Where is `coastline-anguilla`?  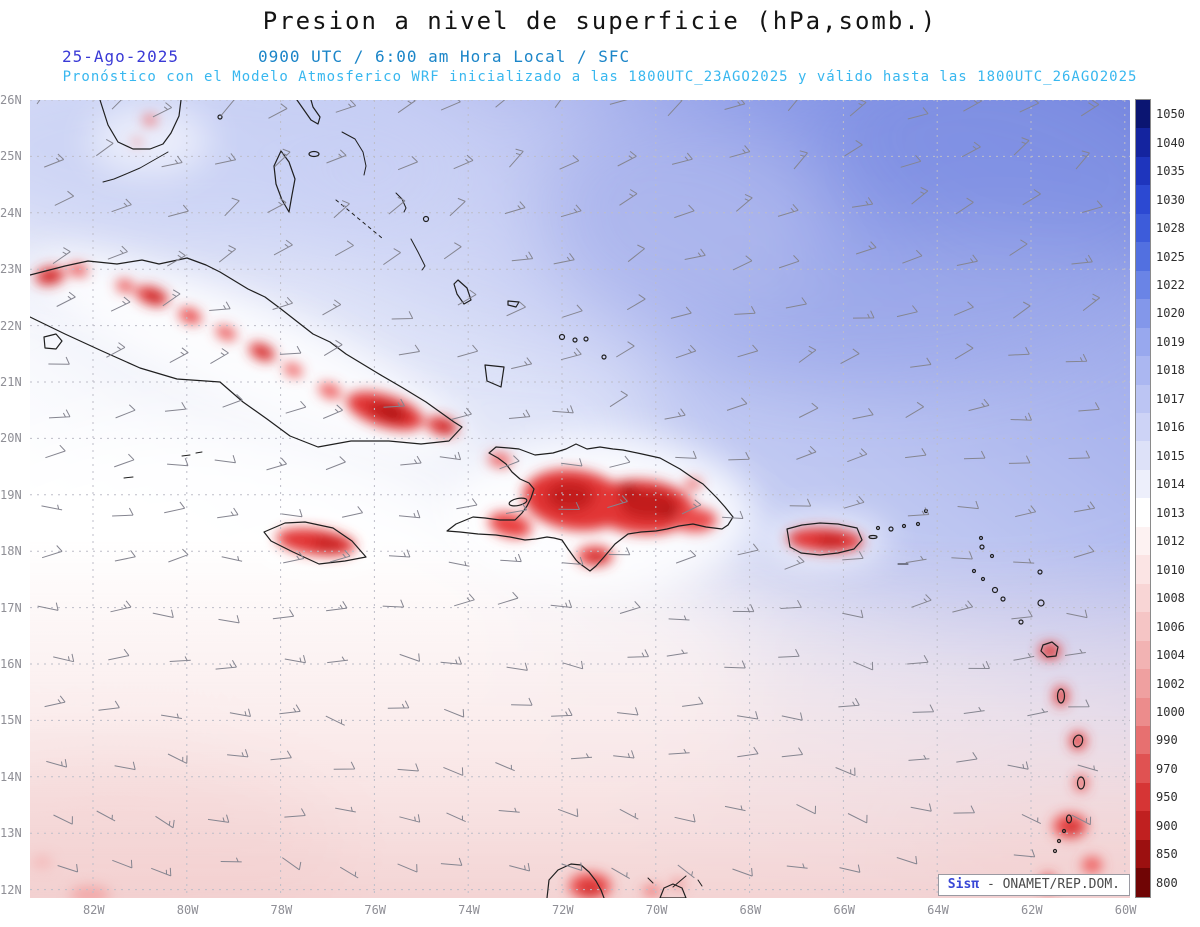 coastline-anguilla is located at coordinates (981, 538).